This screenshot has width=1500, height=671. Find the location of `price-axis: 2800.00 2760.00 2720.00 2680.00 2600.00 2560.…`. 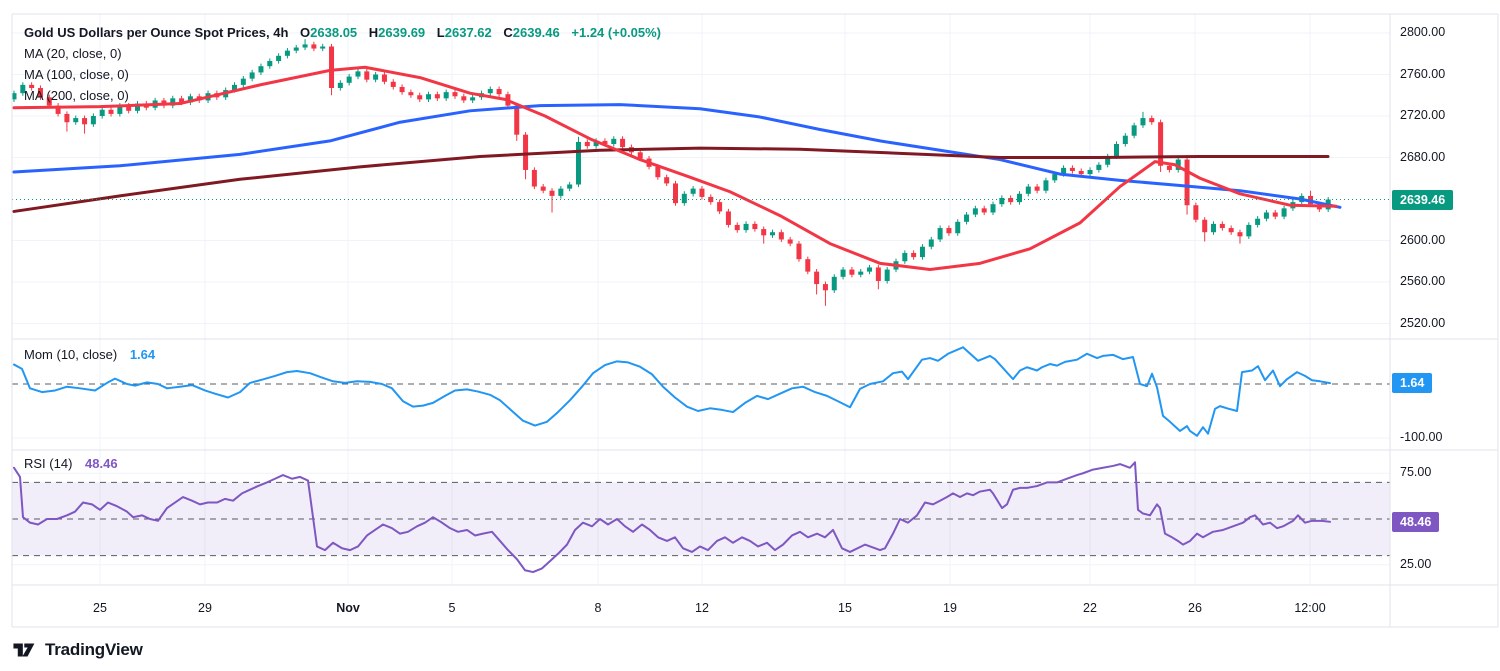

price-axis: 2800.00 2760.00 2720.00 2680.00 2600.00 2560.… is located at coordinates (1445, 174).